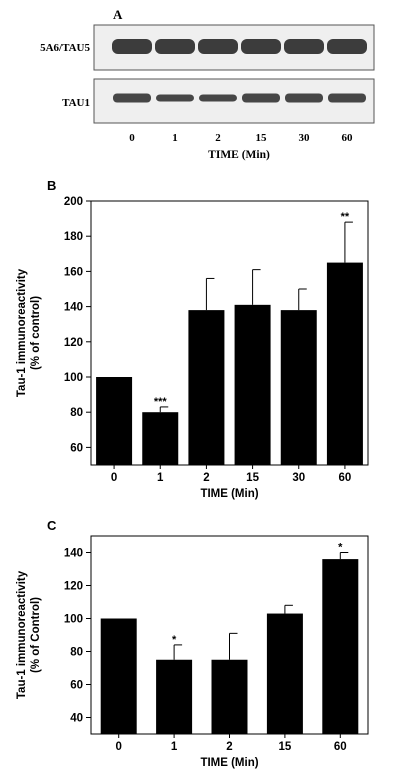 The image size is (400, 776). I want to click on y-axis-label-line: (% of control), so click(36, 333).